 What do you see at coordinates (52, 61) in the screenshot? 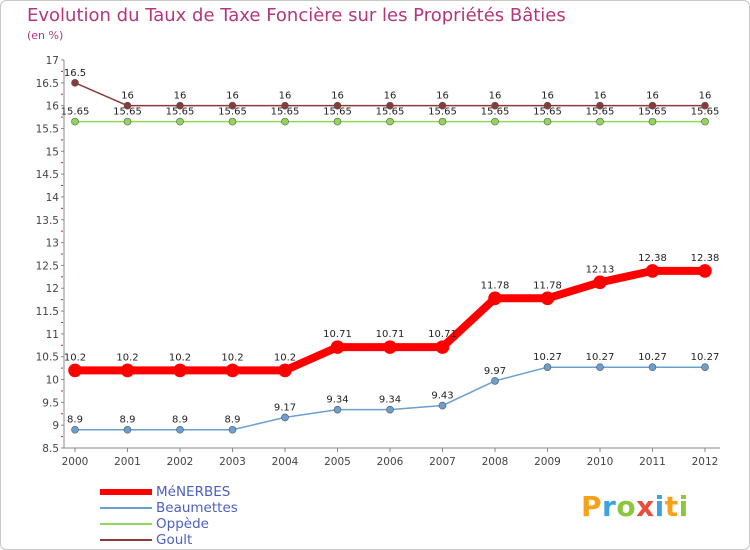
I see `y-tick-label: 17` at bounding box center [52, 61].